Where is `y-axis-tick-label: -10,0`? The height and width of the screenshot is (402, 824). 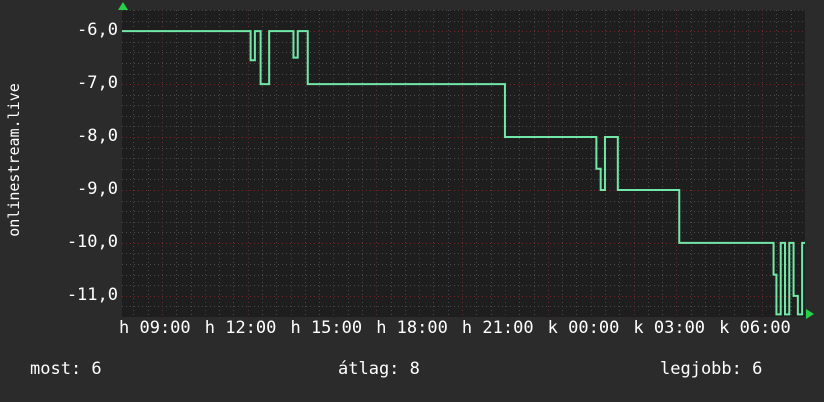 y-axis-tick-label: -10,0 is located at coordinates (92, 241).